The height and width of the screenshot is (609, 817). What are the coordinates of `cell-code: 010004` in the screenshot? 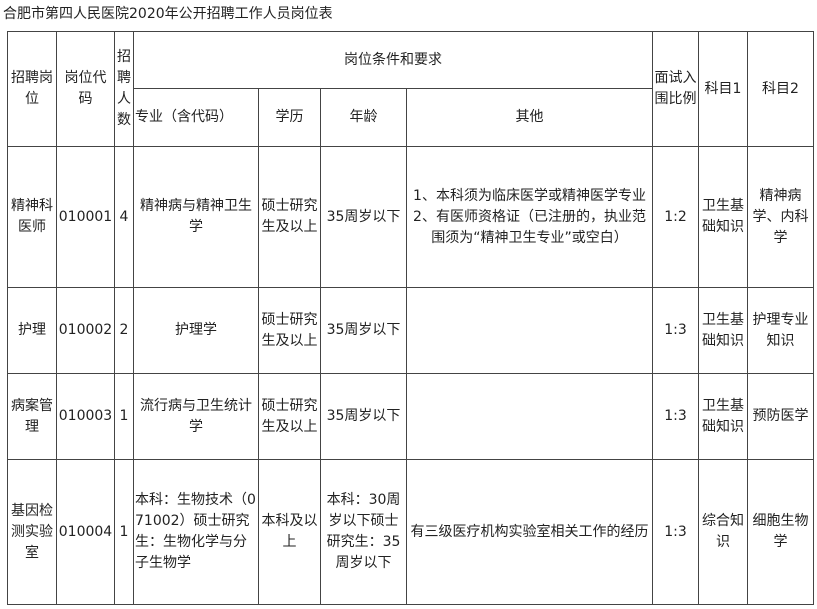 It's located at (85, 532).